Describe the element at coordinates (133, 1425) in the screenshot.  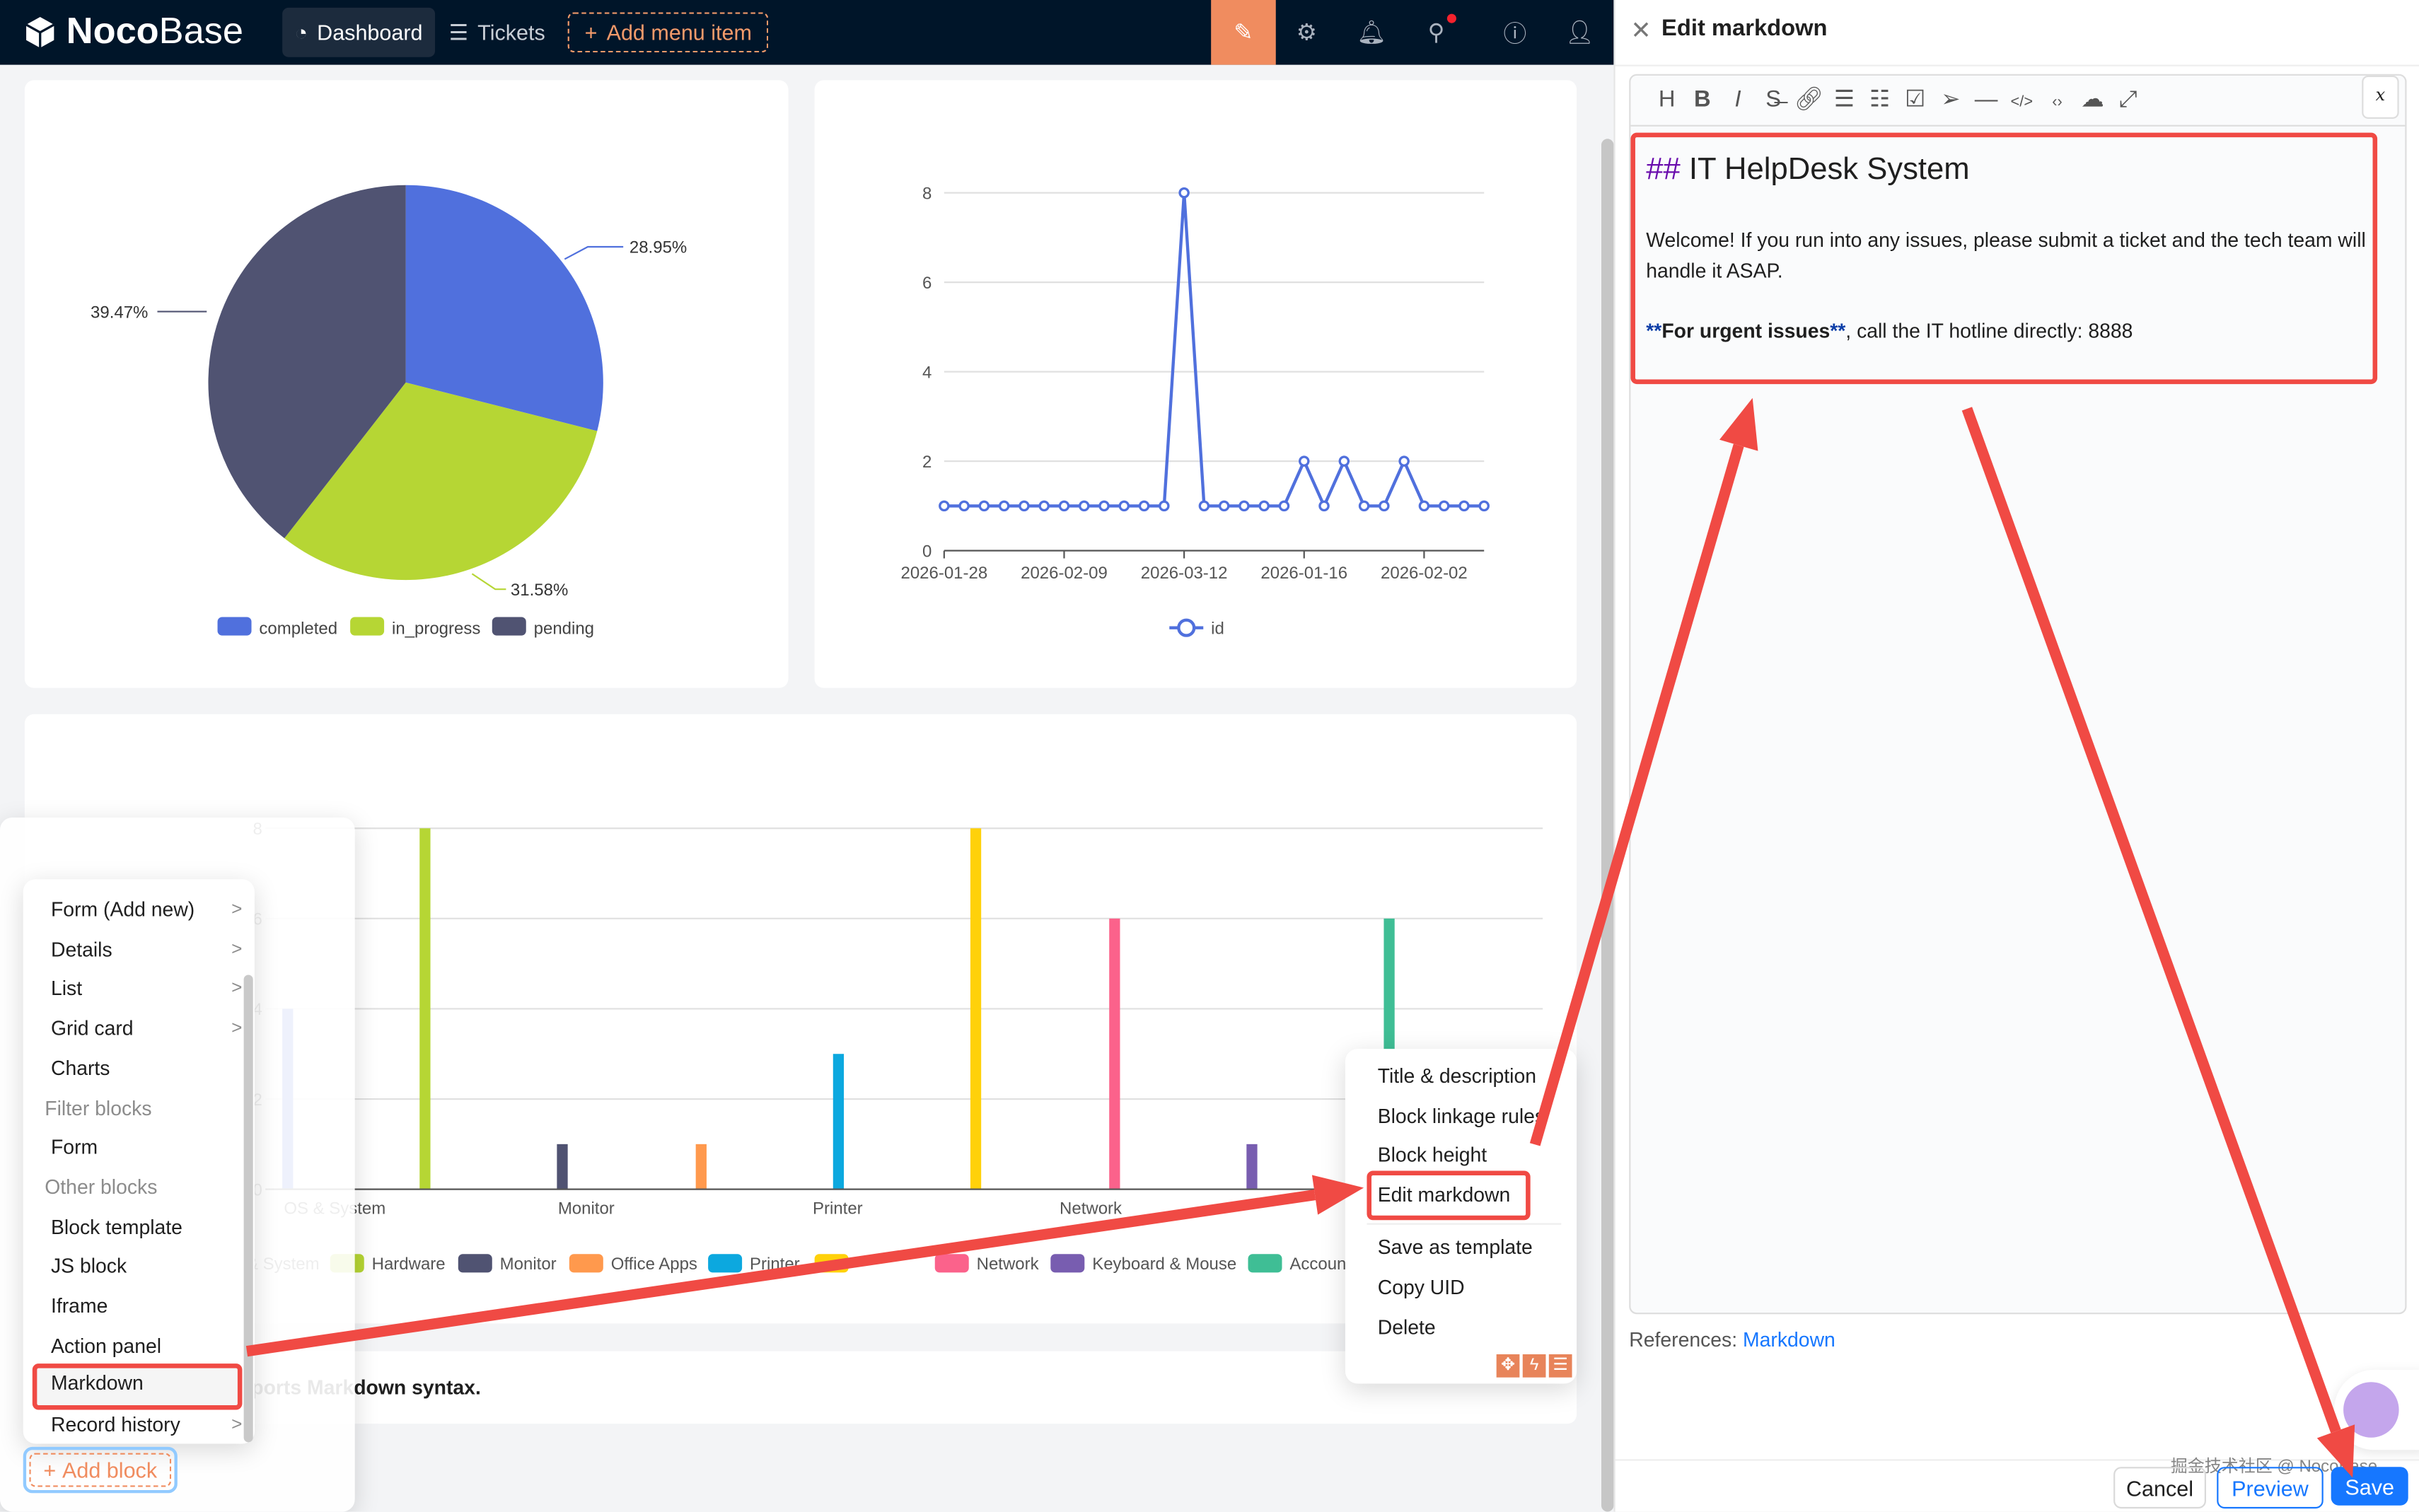
I see `menu-item-record-history: Record history >` at that location.